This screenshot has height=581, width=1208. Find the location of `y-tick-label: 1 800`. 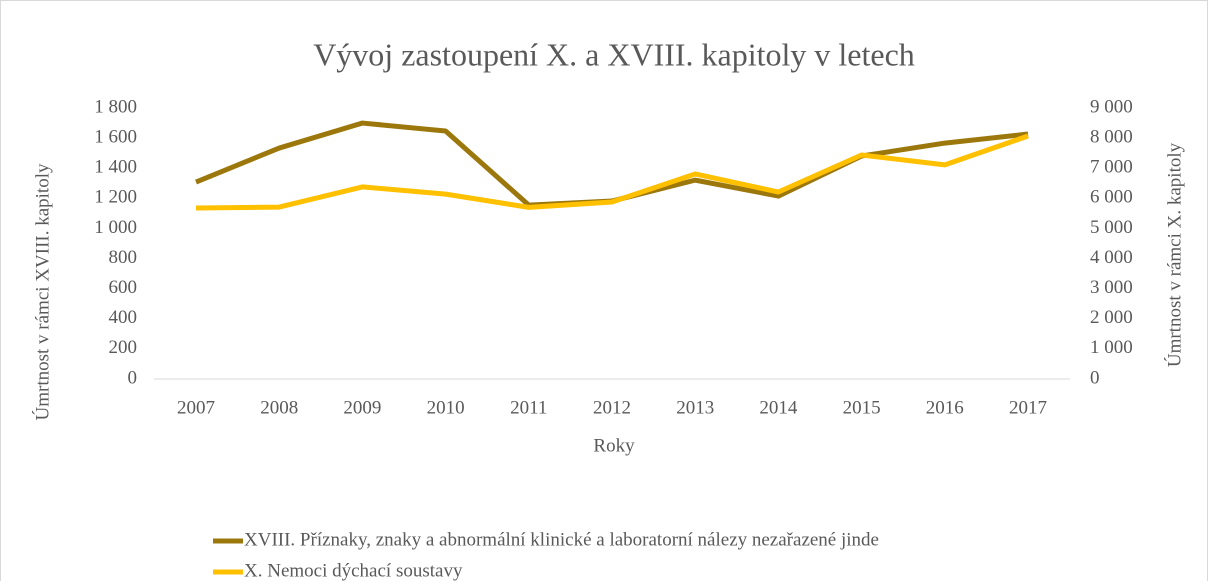

y-tick-label: 1 800 is located at coordinates (115, 106).